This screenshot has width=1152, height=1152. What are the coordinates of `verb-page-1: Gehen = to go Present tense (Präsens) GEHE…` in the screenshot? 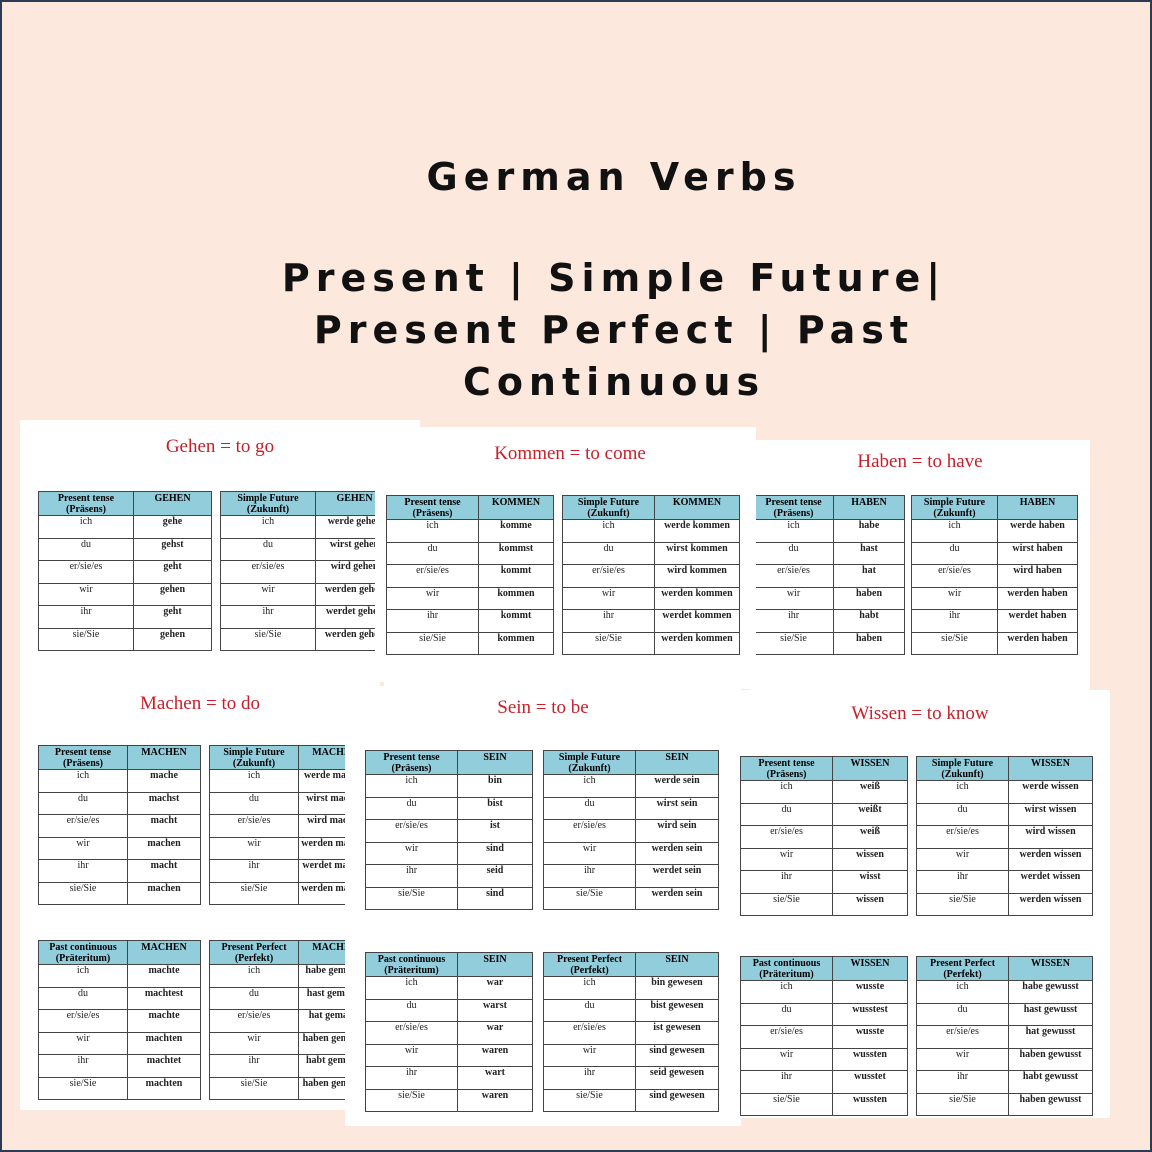 It's located at (220, 551).